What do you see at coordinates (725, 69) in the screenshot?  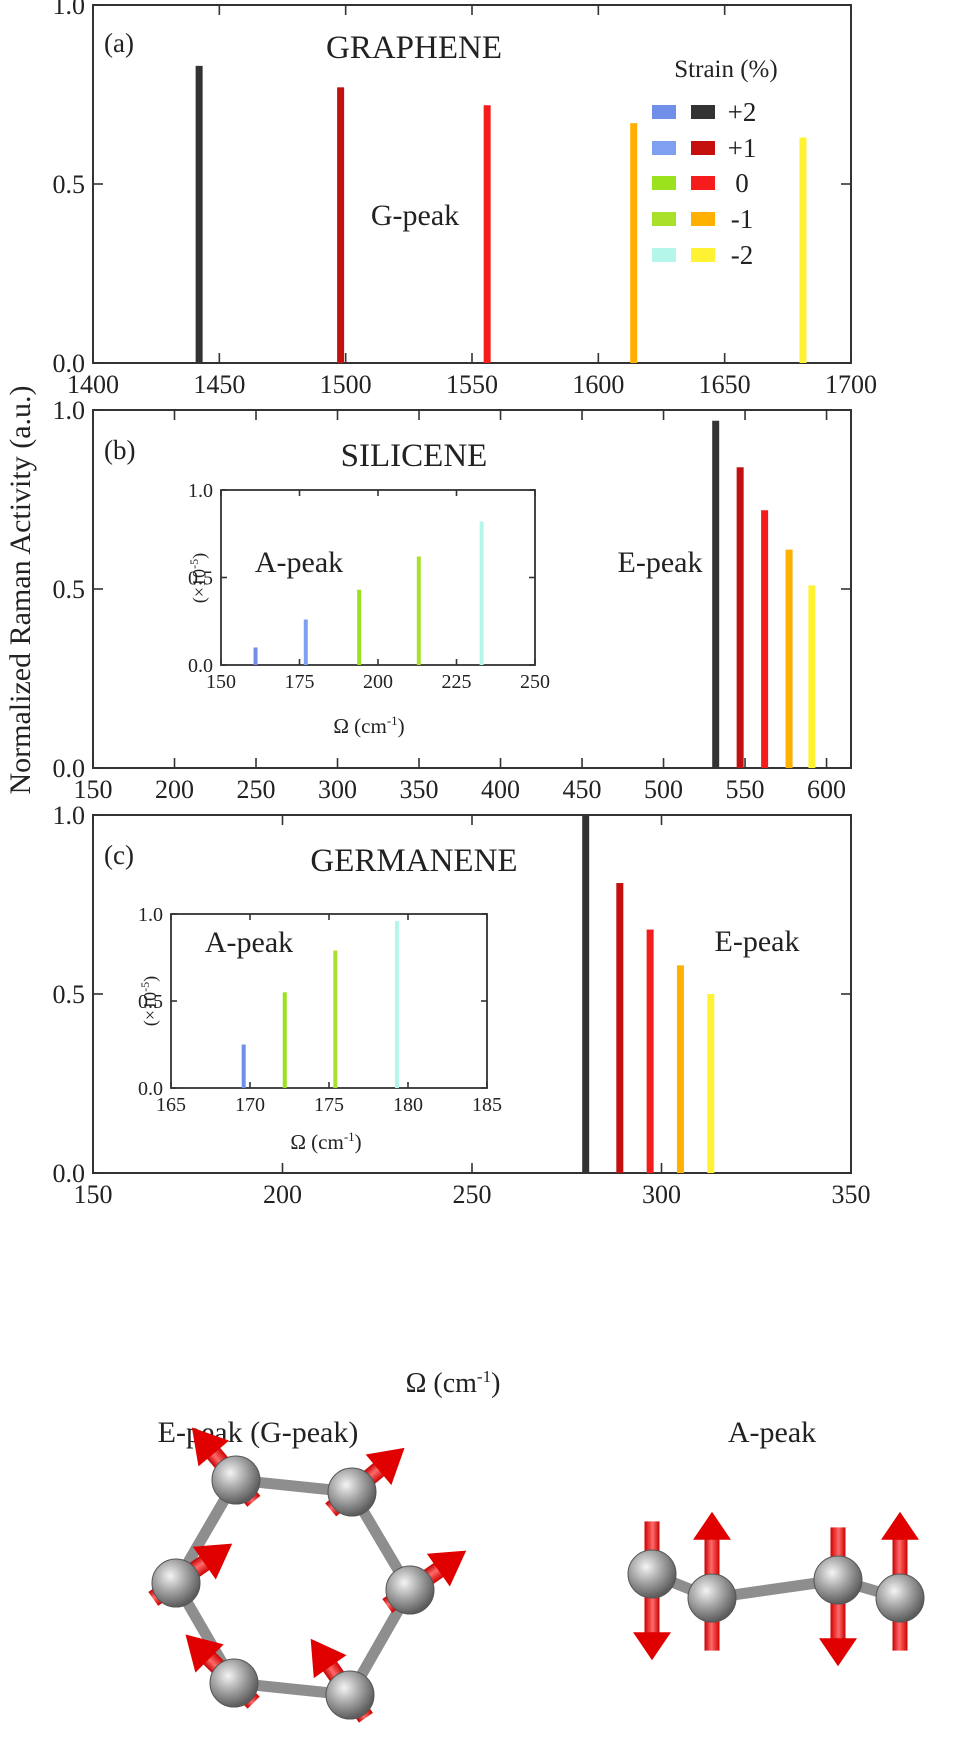 I see `legend-title: Strain (%)` at bounding box center [725, 69].